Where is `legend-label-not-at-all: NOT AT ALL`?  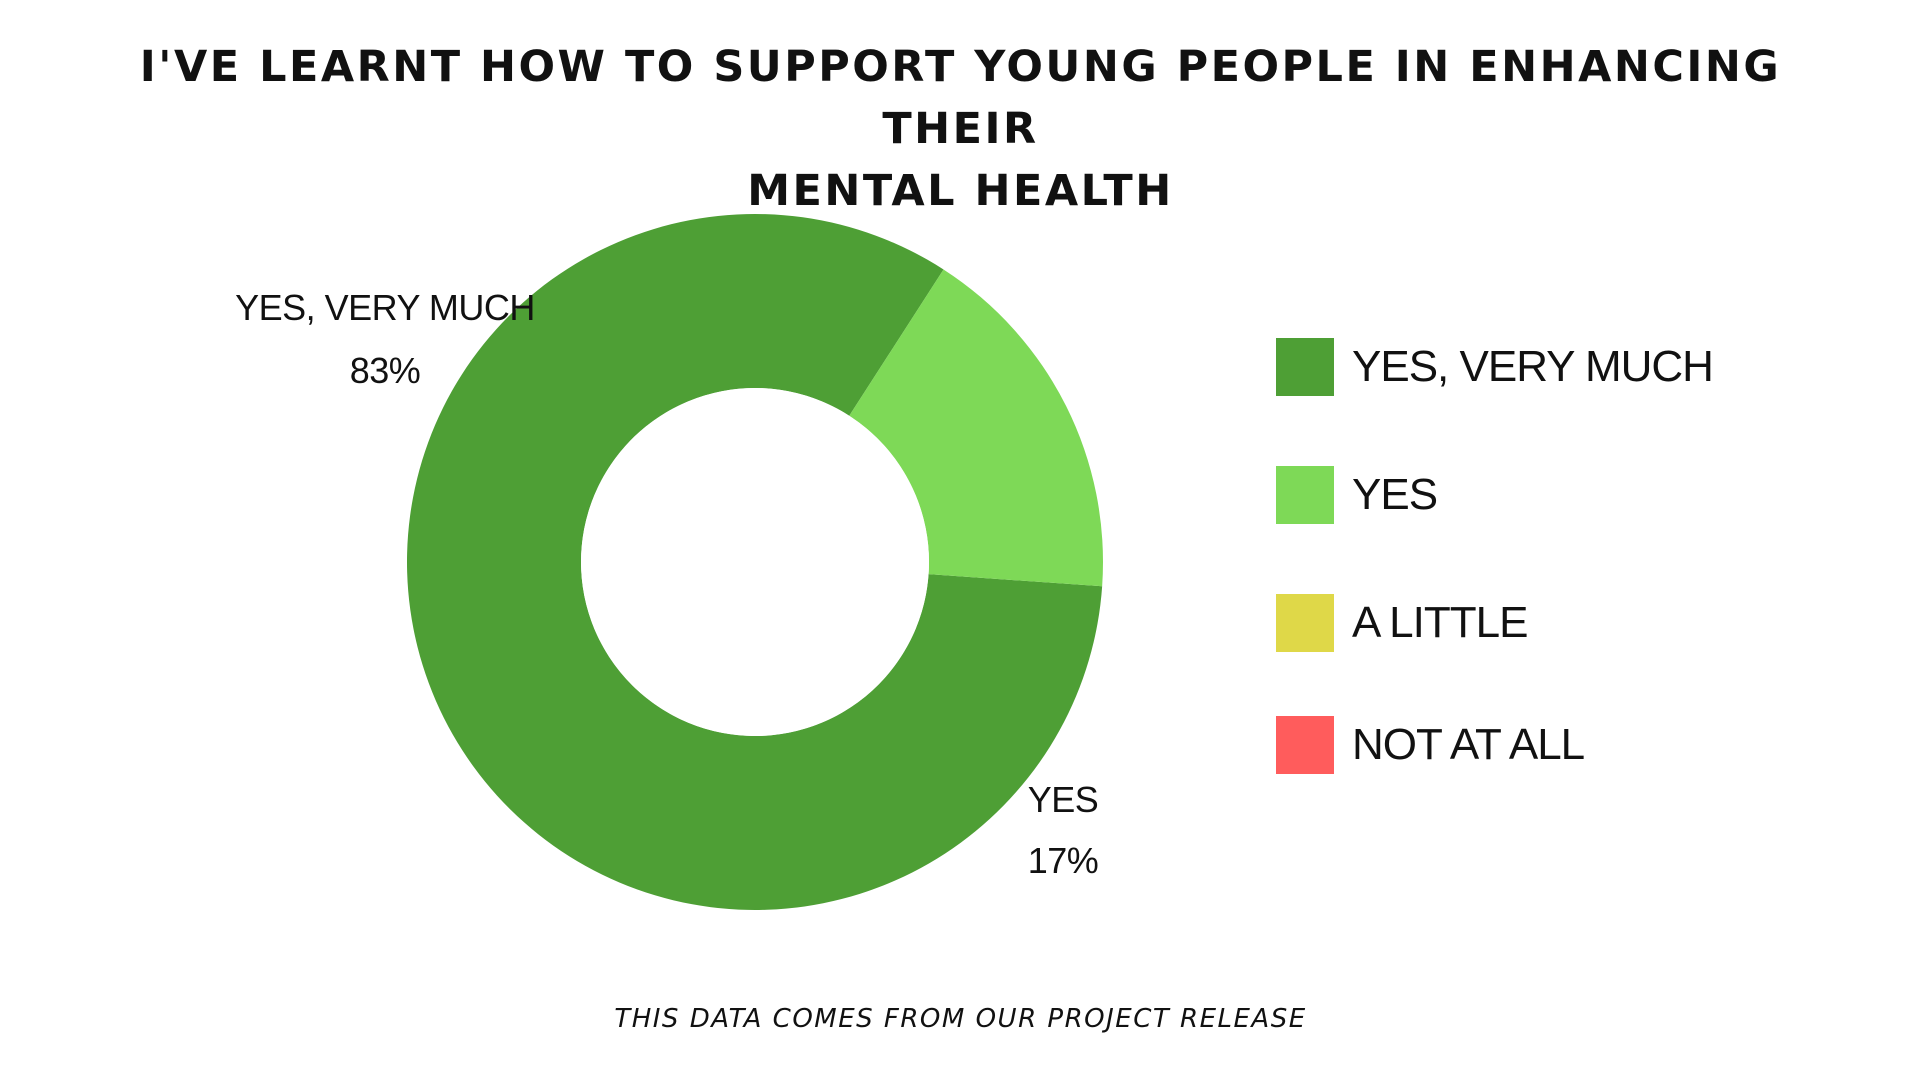 legend-label-not-at-all: NOT AT ALL is located at coordinates (1468, 744).